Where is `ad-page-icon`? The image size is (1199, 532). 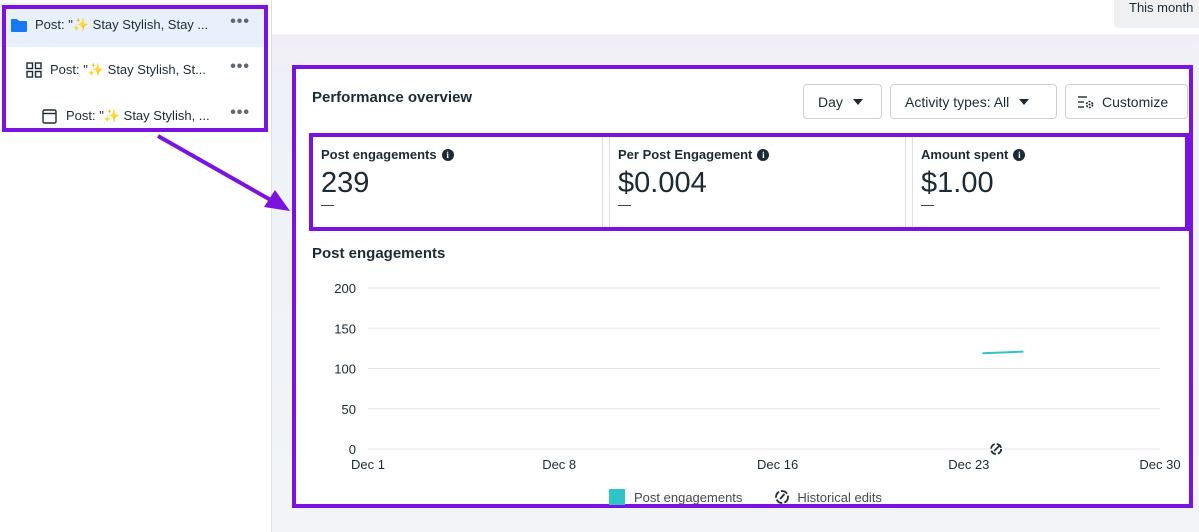
ad-page-icon is located at coordinates (49, 116).